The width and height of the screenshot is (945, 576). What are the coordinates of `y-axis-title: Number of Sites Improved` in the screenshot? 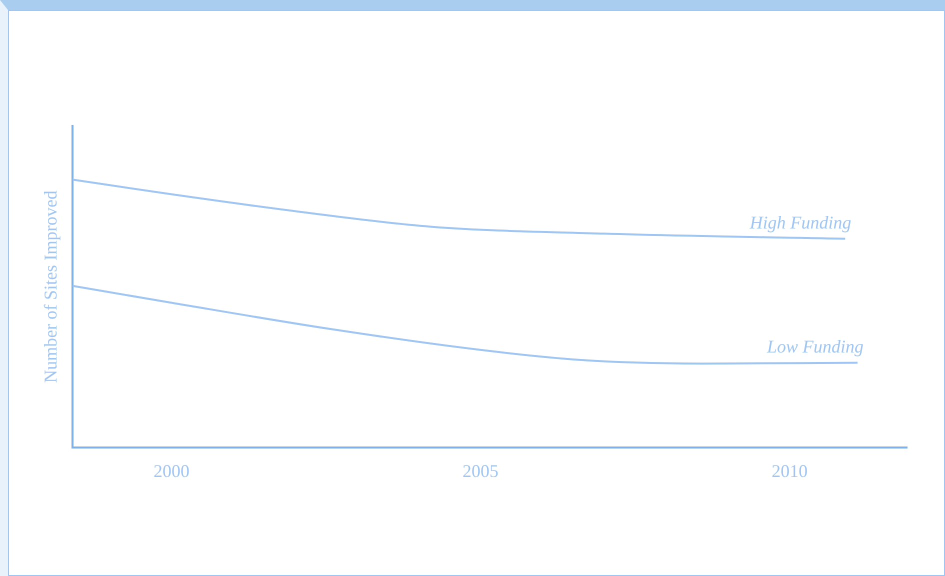 It's located at (50, 286).